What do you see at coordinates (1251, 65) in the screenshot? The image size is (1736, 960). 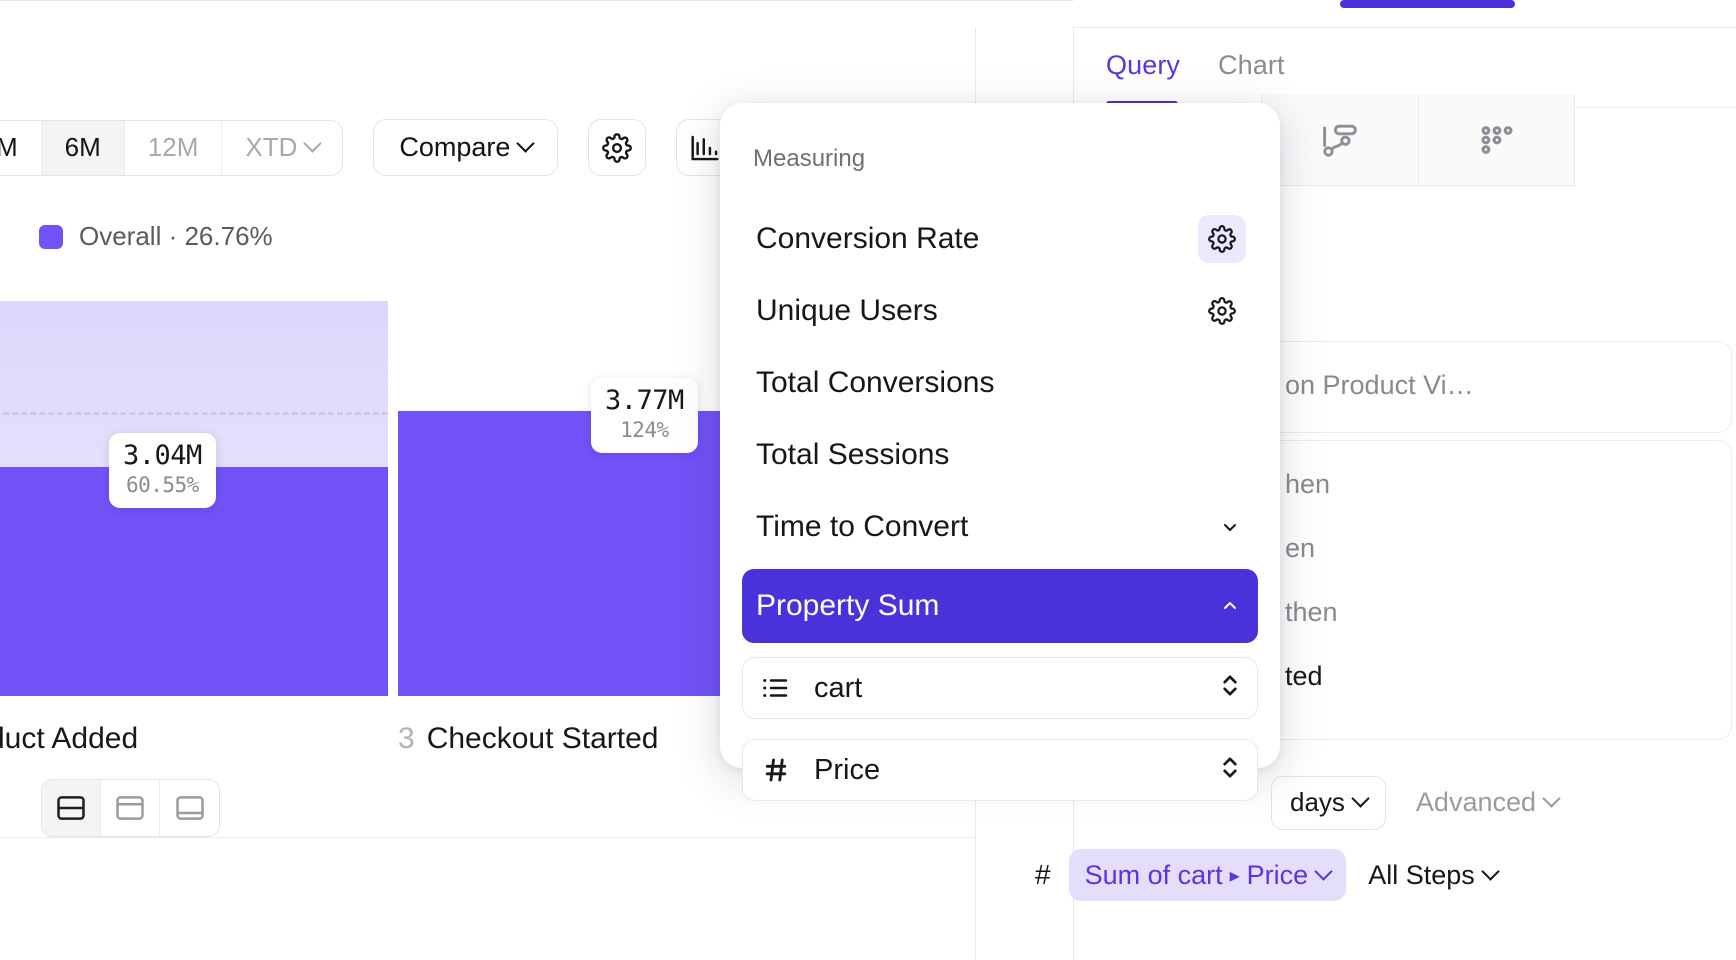 I see `tab-label: Chart` at bounding box center [1251, 65].